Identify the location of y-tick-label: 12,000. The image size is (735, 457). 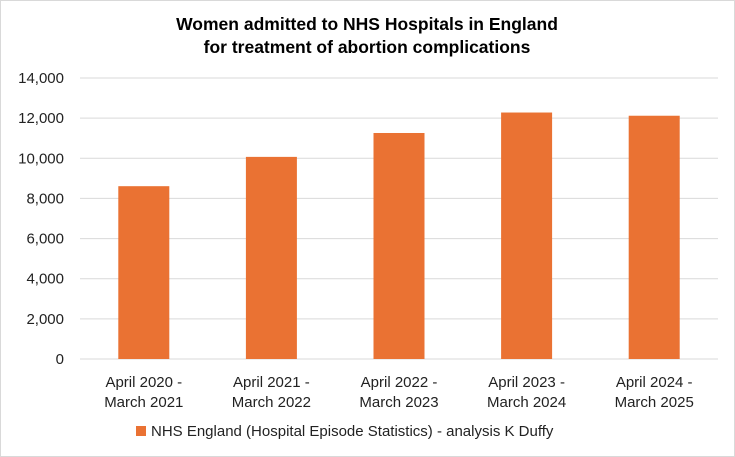
(41, 118).